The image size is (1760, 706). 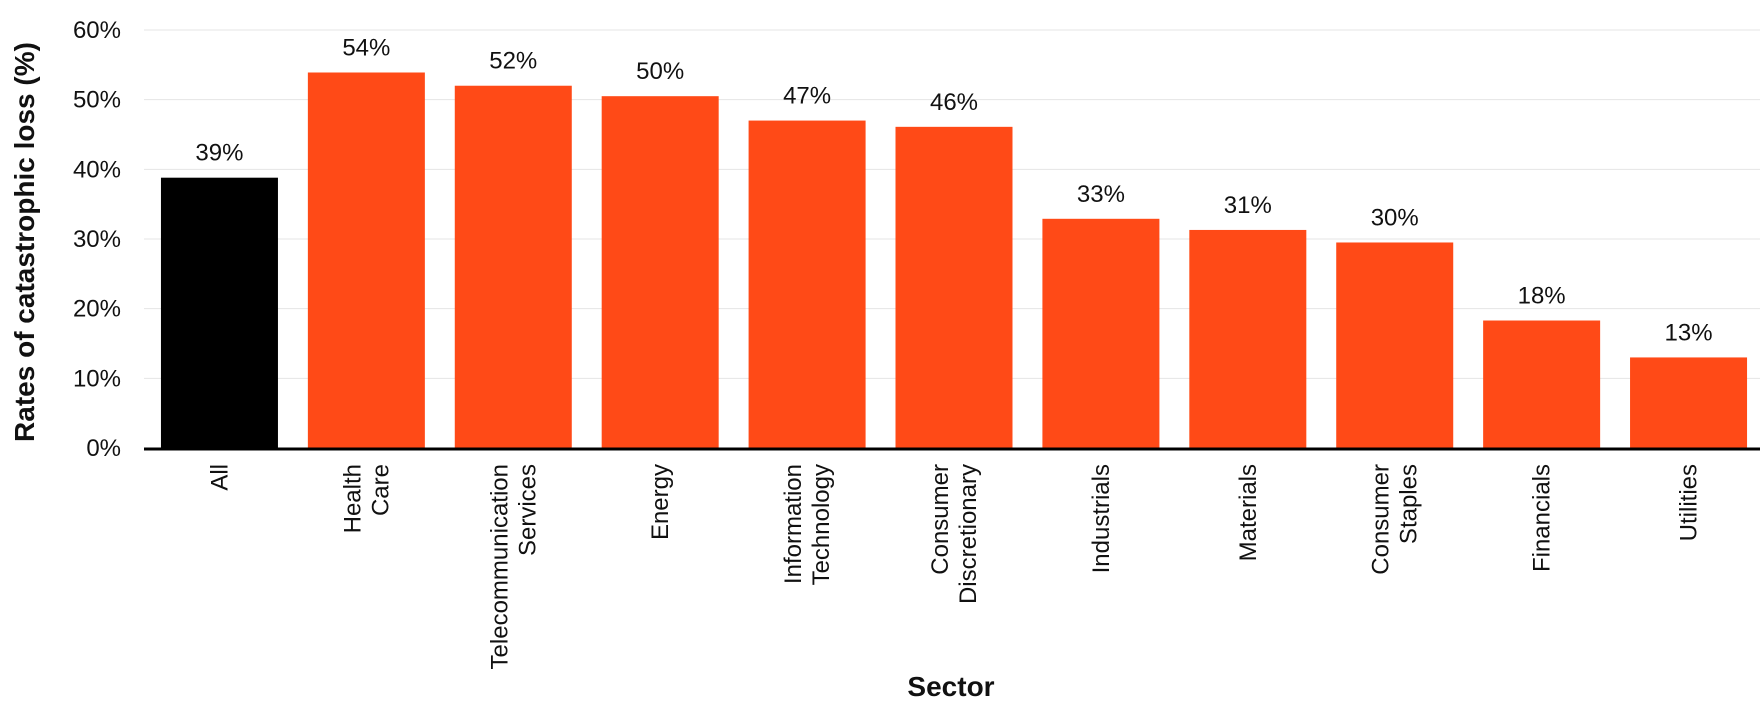 What do you see at coordinates (513, 61) in the screenshot?
I see `bar-value-label: 52%` at bounding box center [513, 61].